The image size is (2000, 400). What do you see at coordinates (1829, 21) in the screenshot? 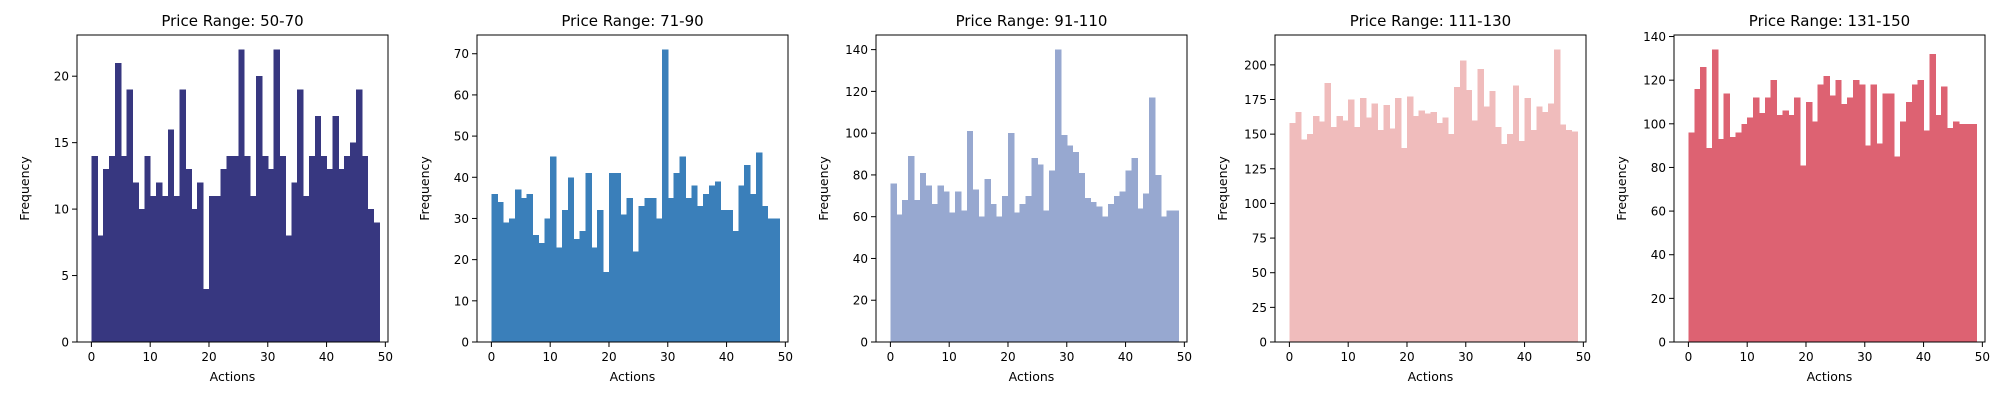
I see `chart-title: Price Range: 131-150` at bounding box center [1829, 21].